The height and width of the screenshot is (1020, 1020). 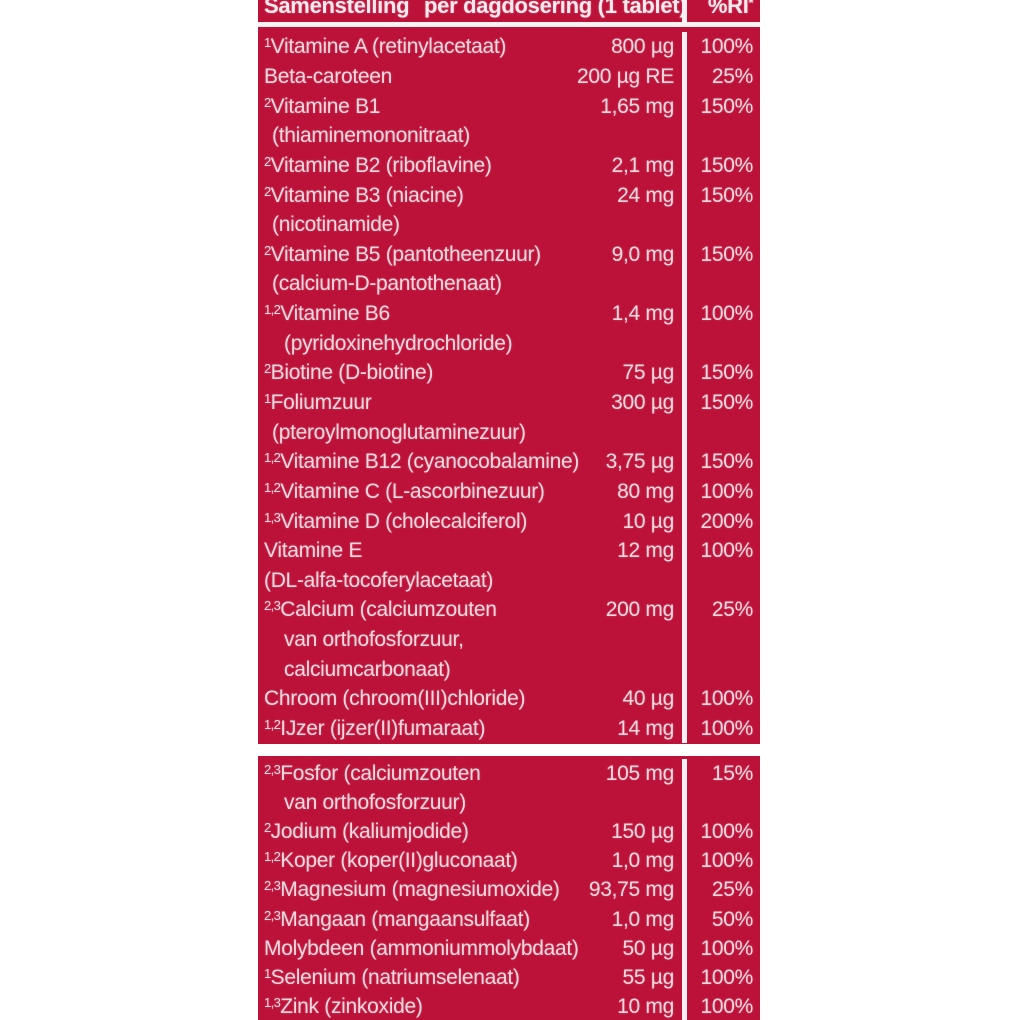 I want to click on nutrient-name: van orthofosforzuur,, so click(x=374, y=640).